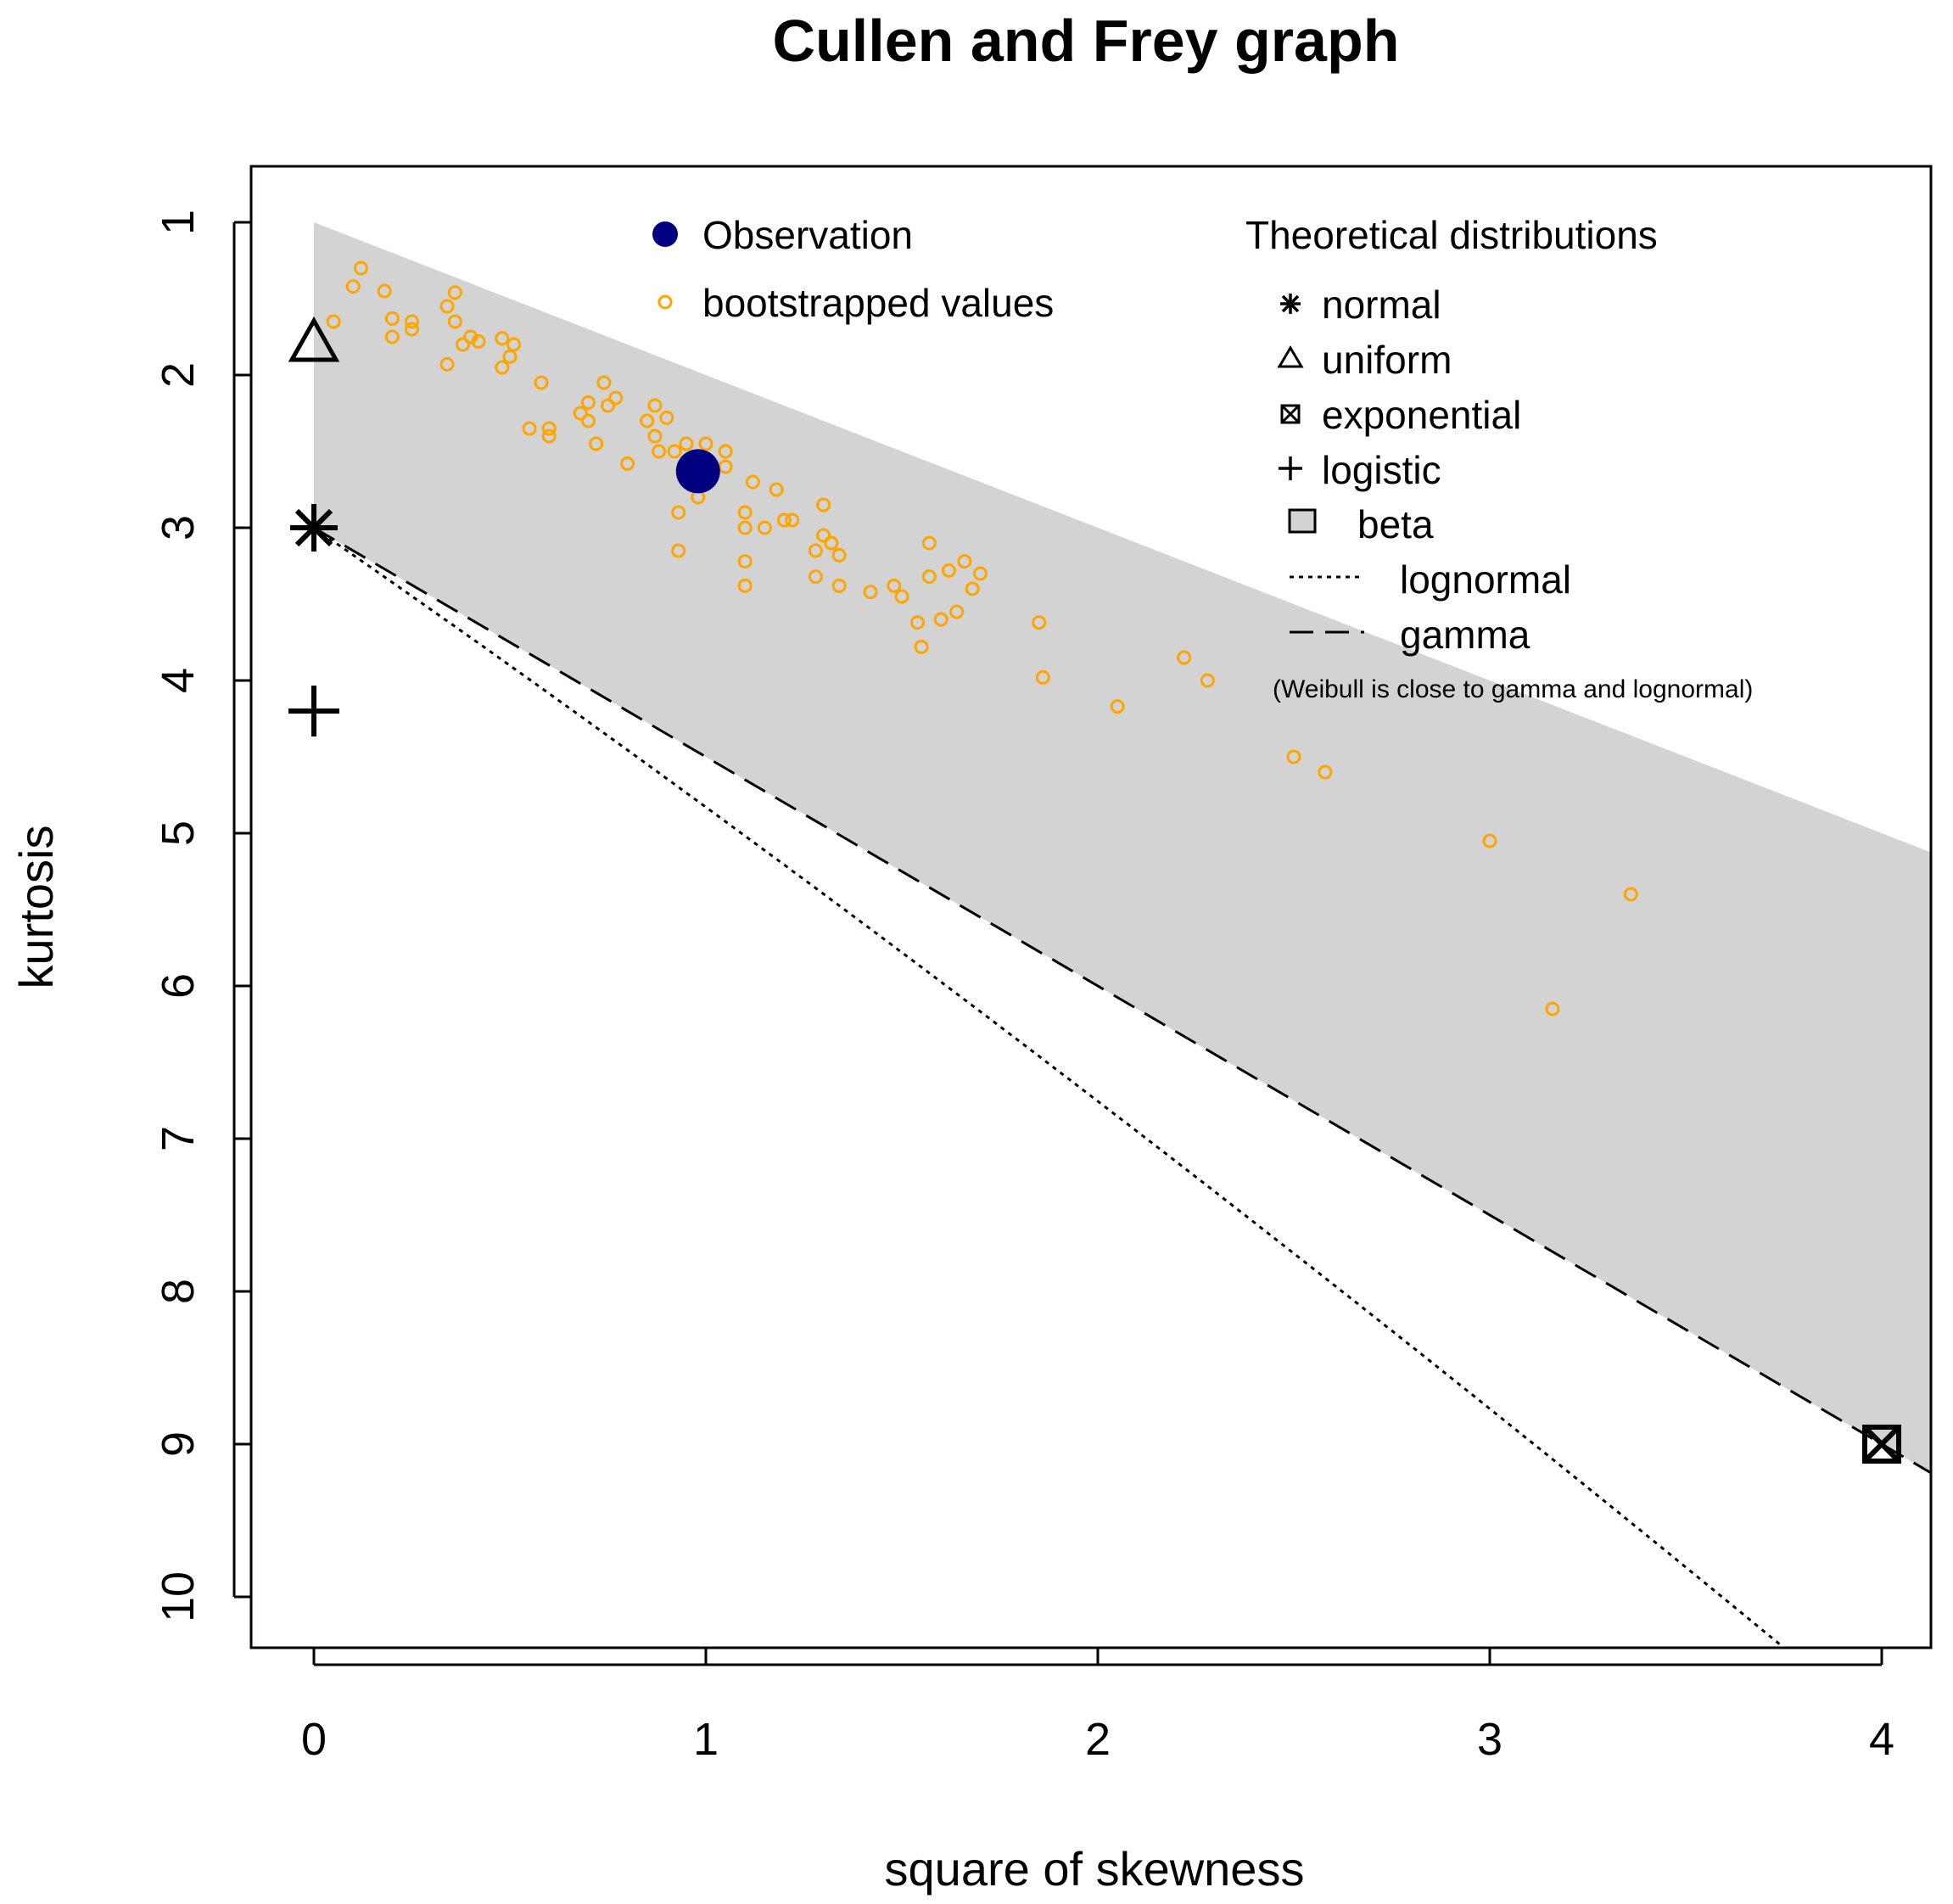 The height and width of the screenshot is (1904, 1953). Describe the element at coordinates (1395, 524) in the screenshot. I see `legend-beta-label: beta` at that location.